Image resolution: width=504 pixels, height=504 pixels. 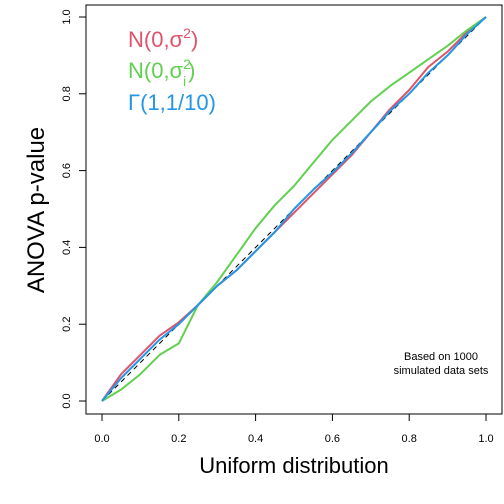 I want to click on y-tick-label: 0.2, so click(x=67, y=324).